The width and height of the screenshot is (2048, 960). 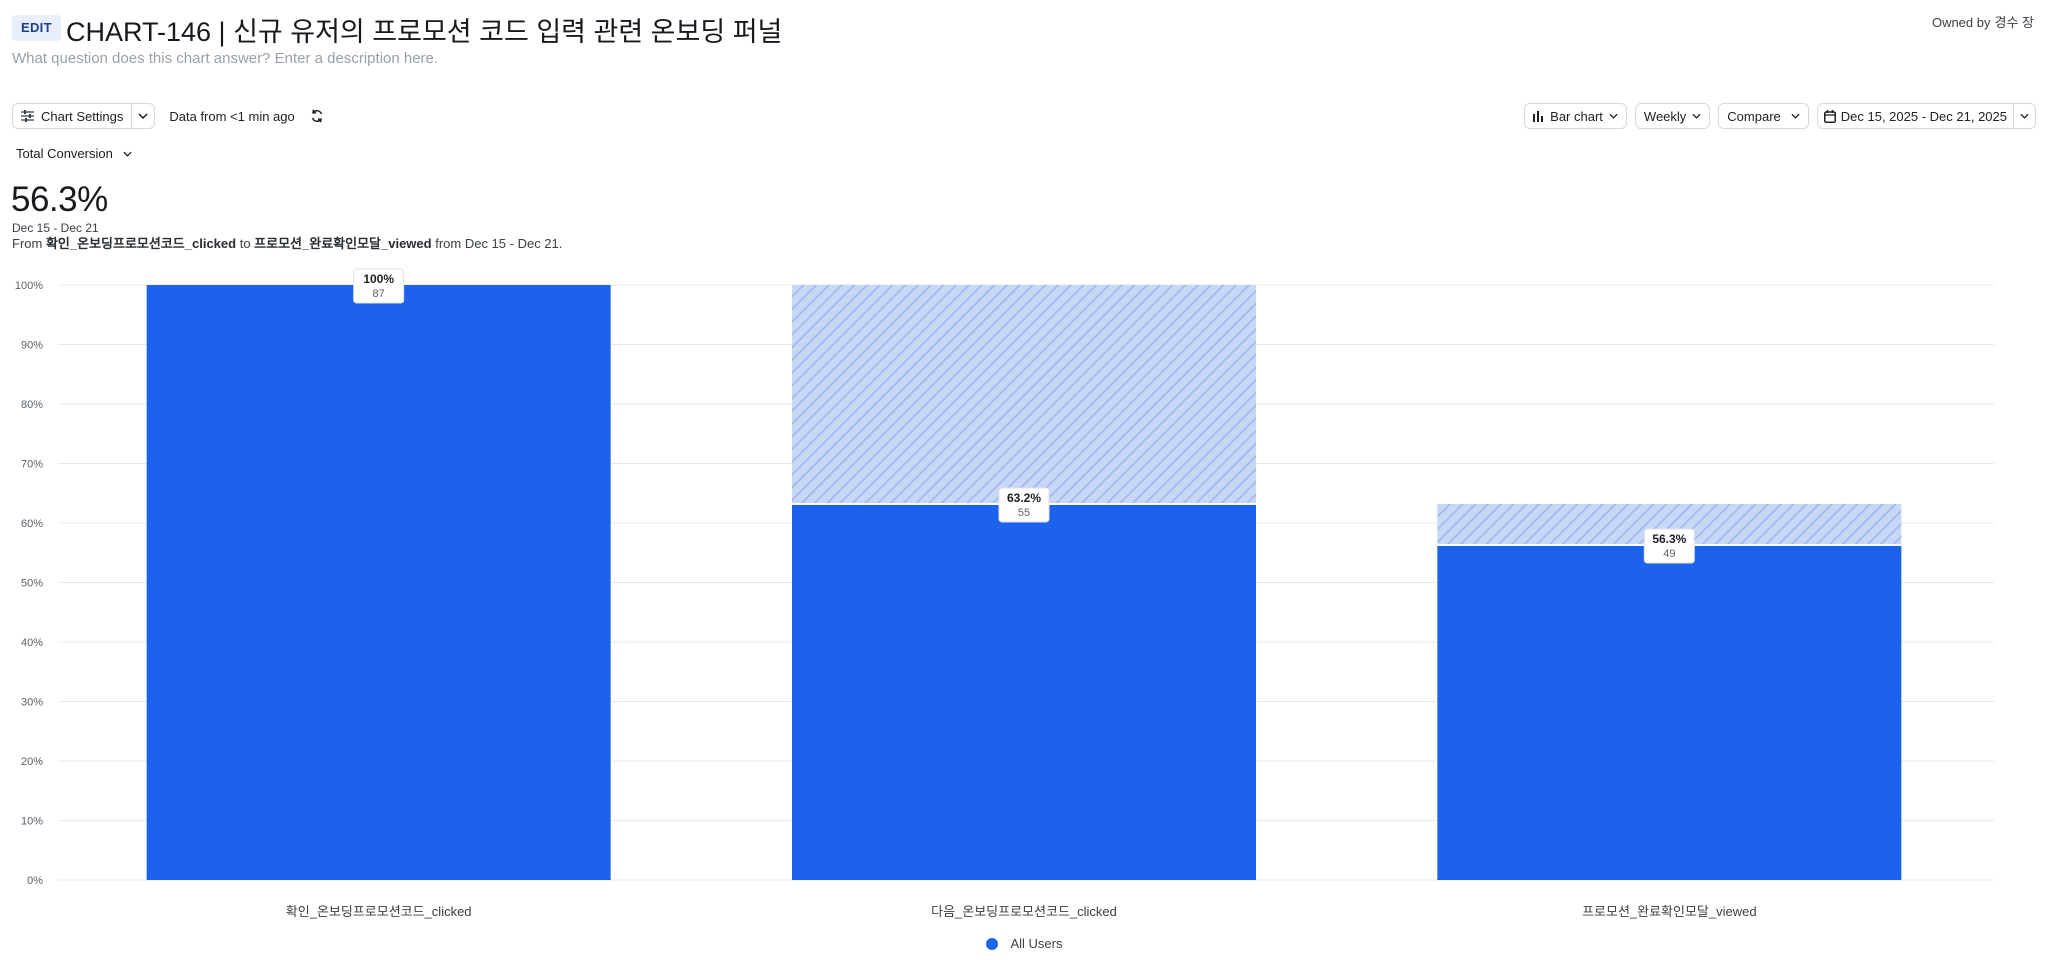 What do you see at coordinates (27, 243) in the screenshot?
I see `from-prefix: From` at bounding box center [27, 243].